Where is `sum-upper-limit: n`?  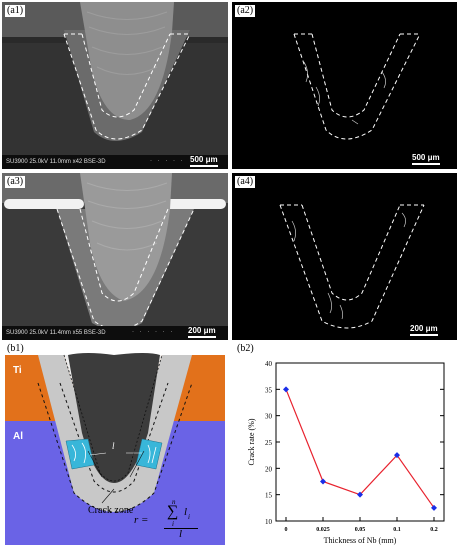
sum-upper-limit: n is located at coordinates (174, 502).